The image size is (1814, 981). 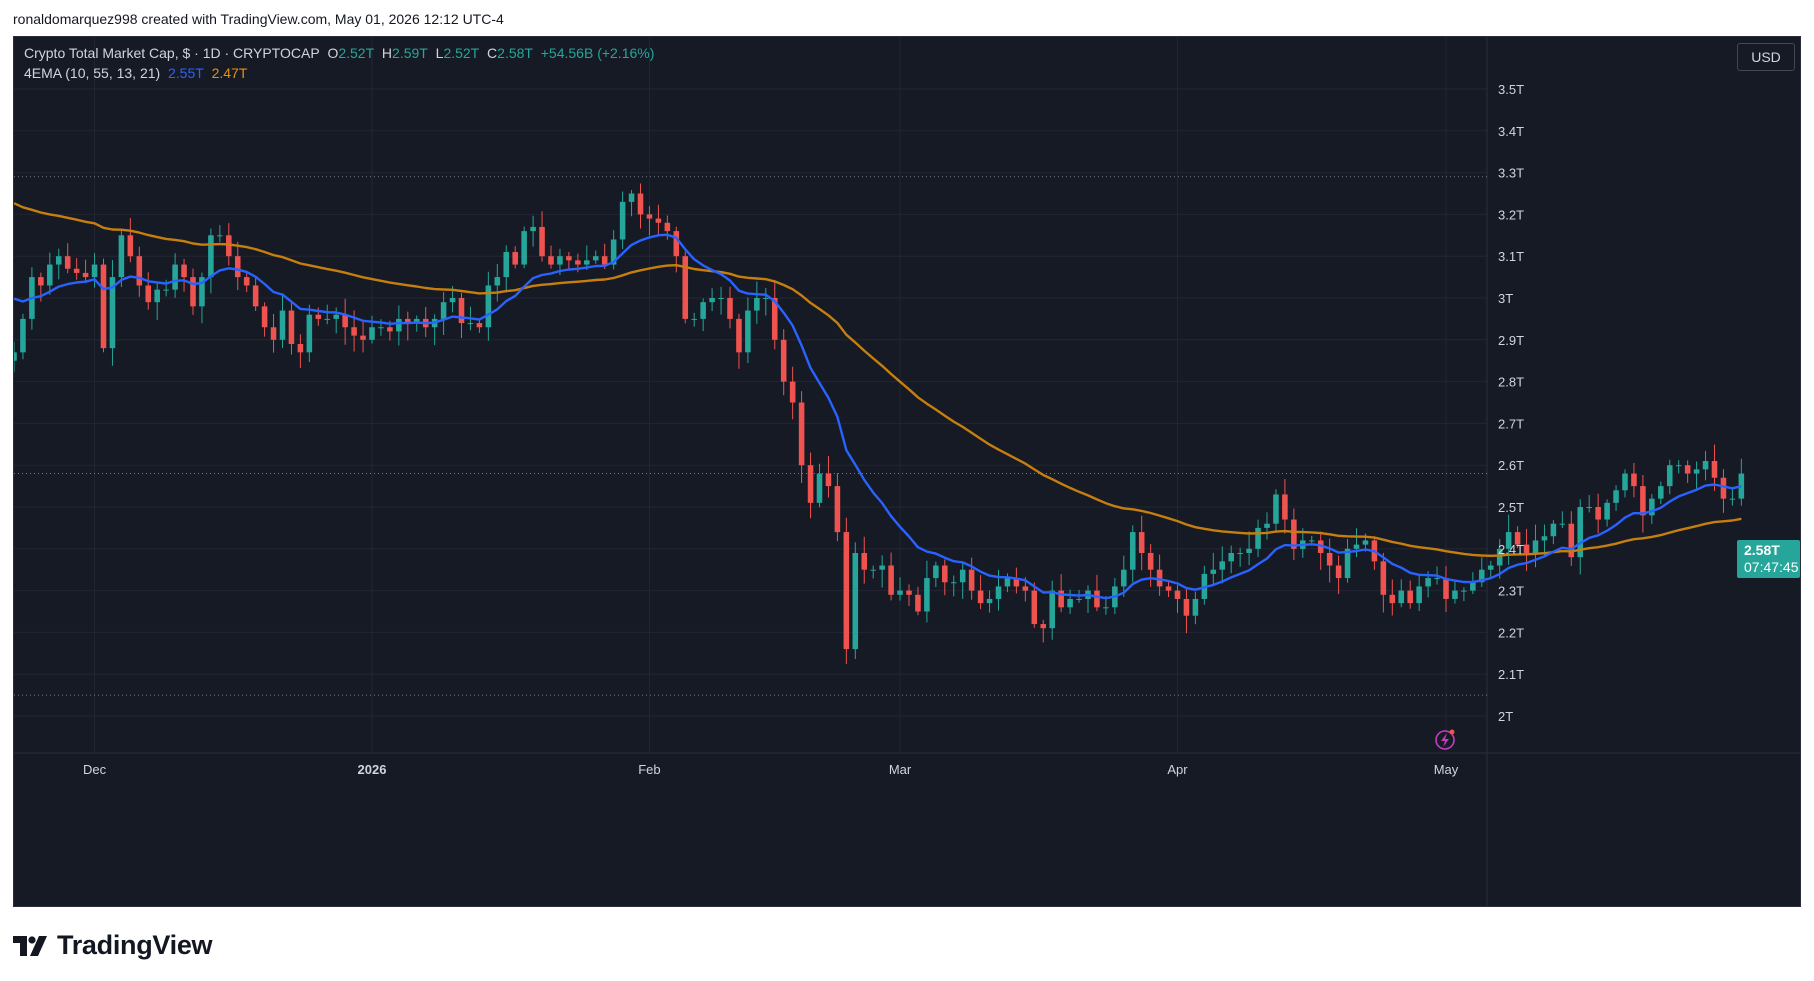 What do you see at coordinates (900, 769) in the screenshot?
I see `x-tick-label: Mar` at bounding box center [900, 769].